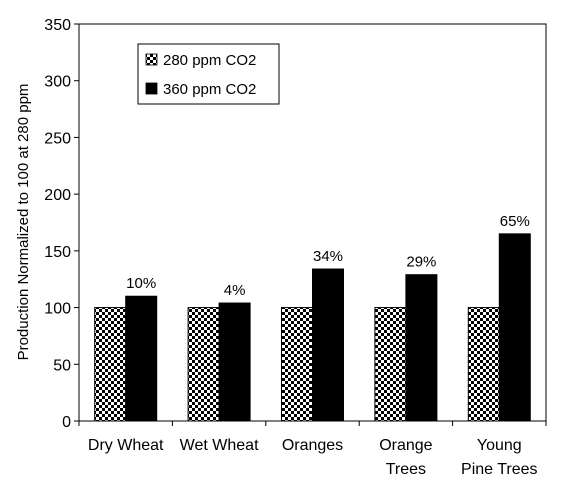 This screenshot has width=567, height=502. I want to click on legend: 280 ppm CO2 360 ppm CO2, so click(208, 74).